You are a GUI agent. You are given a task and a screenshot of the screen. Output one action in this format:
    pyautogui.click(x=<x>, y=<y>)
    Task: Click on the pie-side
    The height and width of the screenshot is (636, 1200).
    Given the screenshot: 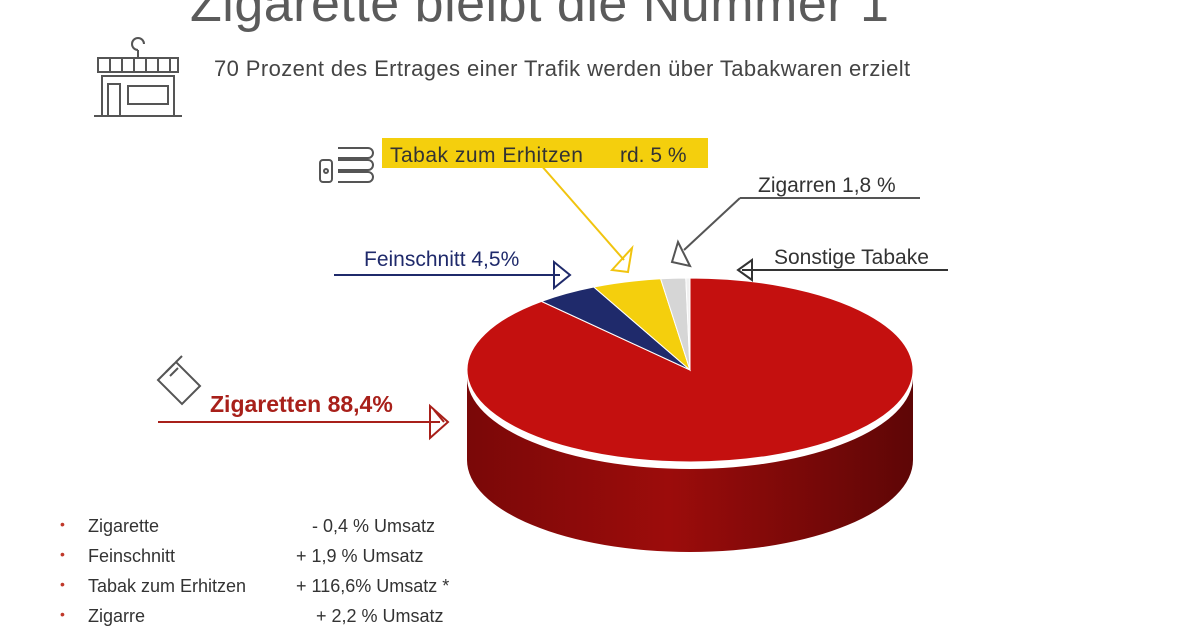 What is the action you would take?
    pyautogui.click(x=690, y=464)
    